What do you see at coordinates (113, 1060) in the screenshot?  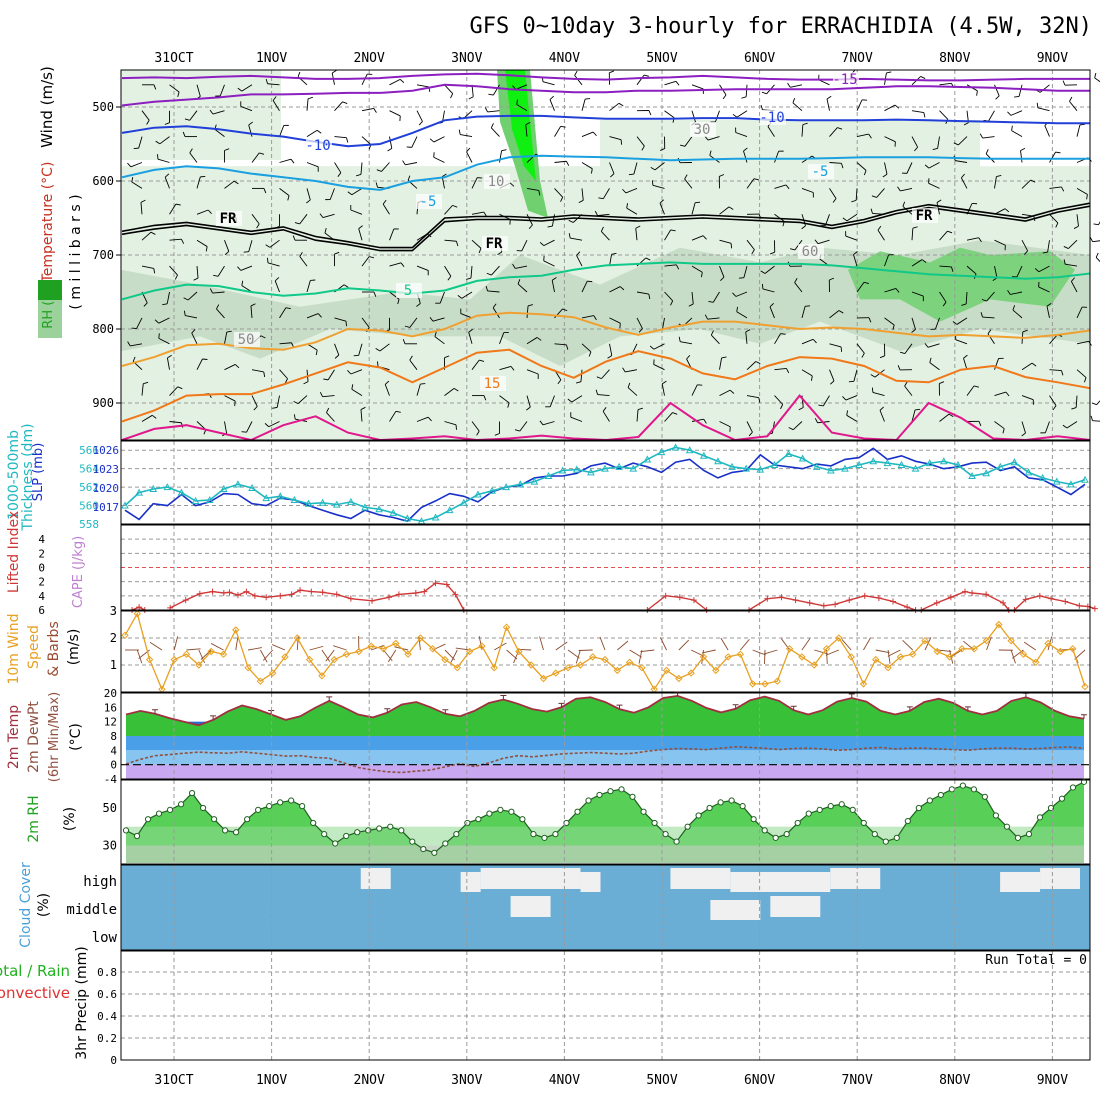 I see `y-tick-label: 0` at bounding box center [113, 1060].